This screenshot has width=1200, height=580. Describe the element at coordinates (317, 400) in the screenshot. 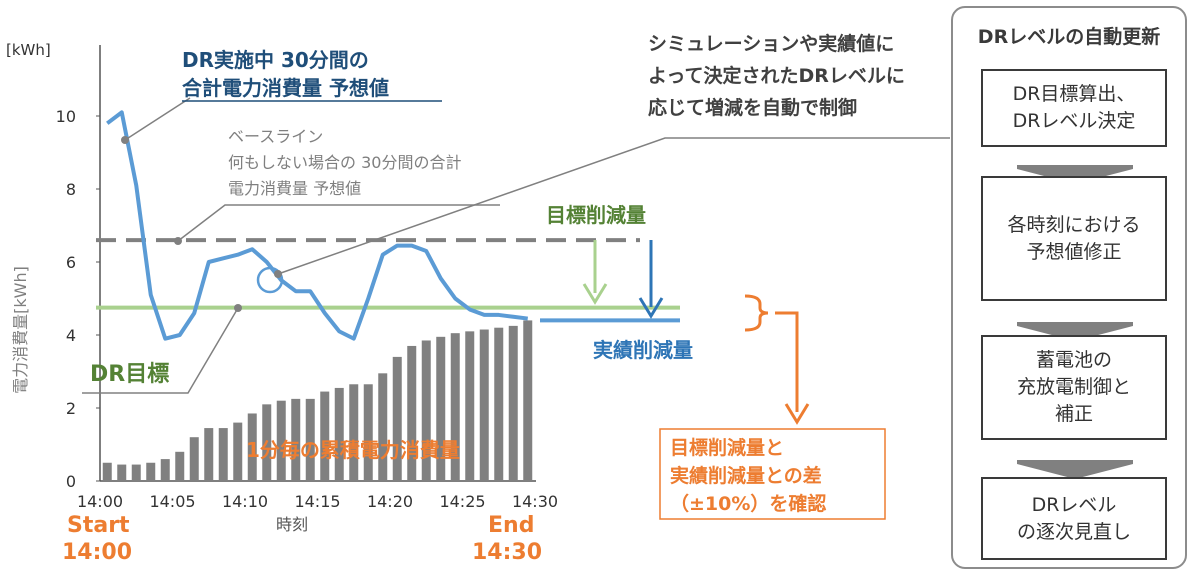

I see `cumulative-bars` at that location.